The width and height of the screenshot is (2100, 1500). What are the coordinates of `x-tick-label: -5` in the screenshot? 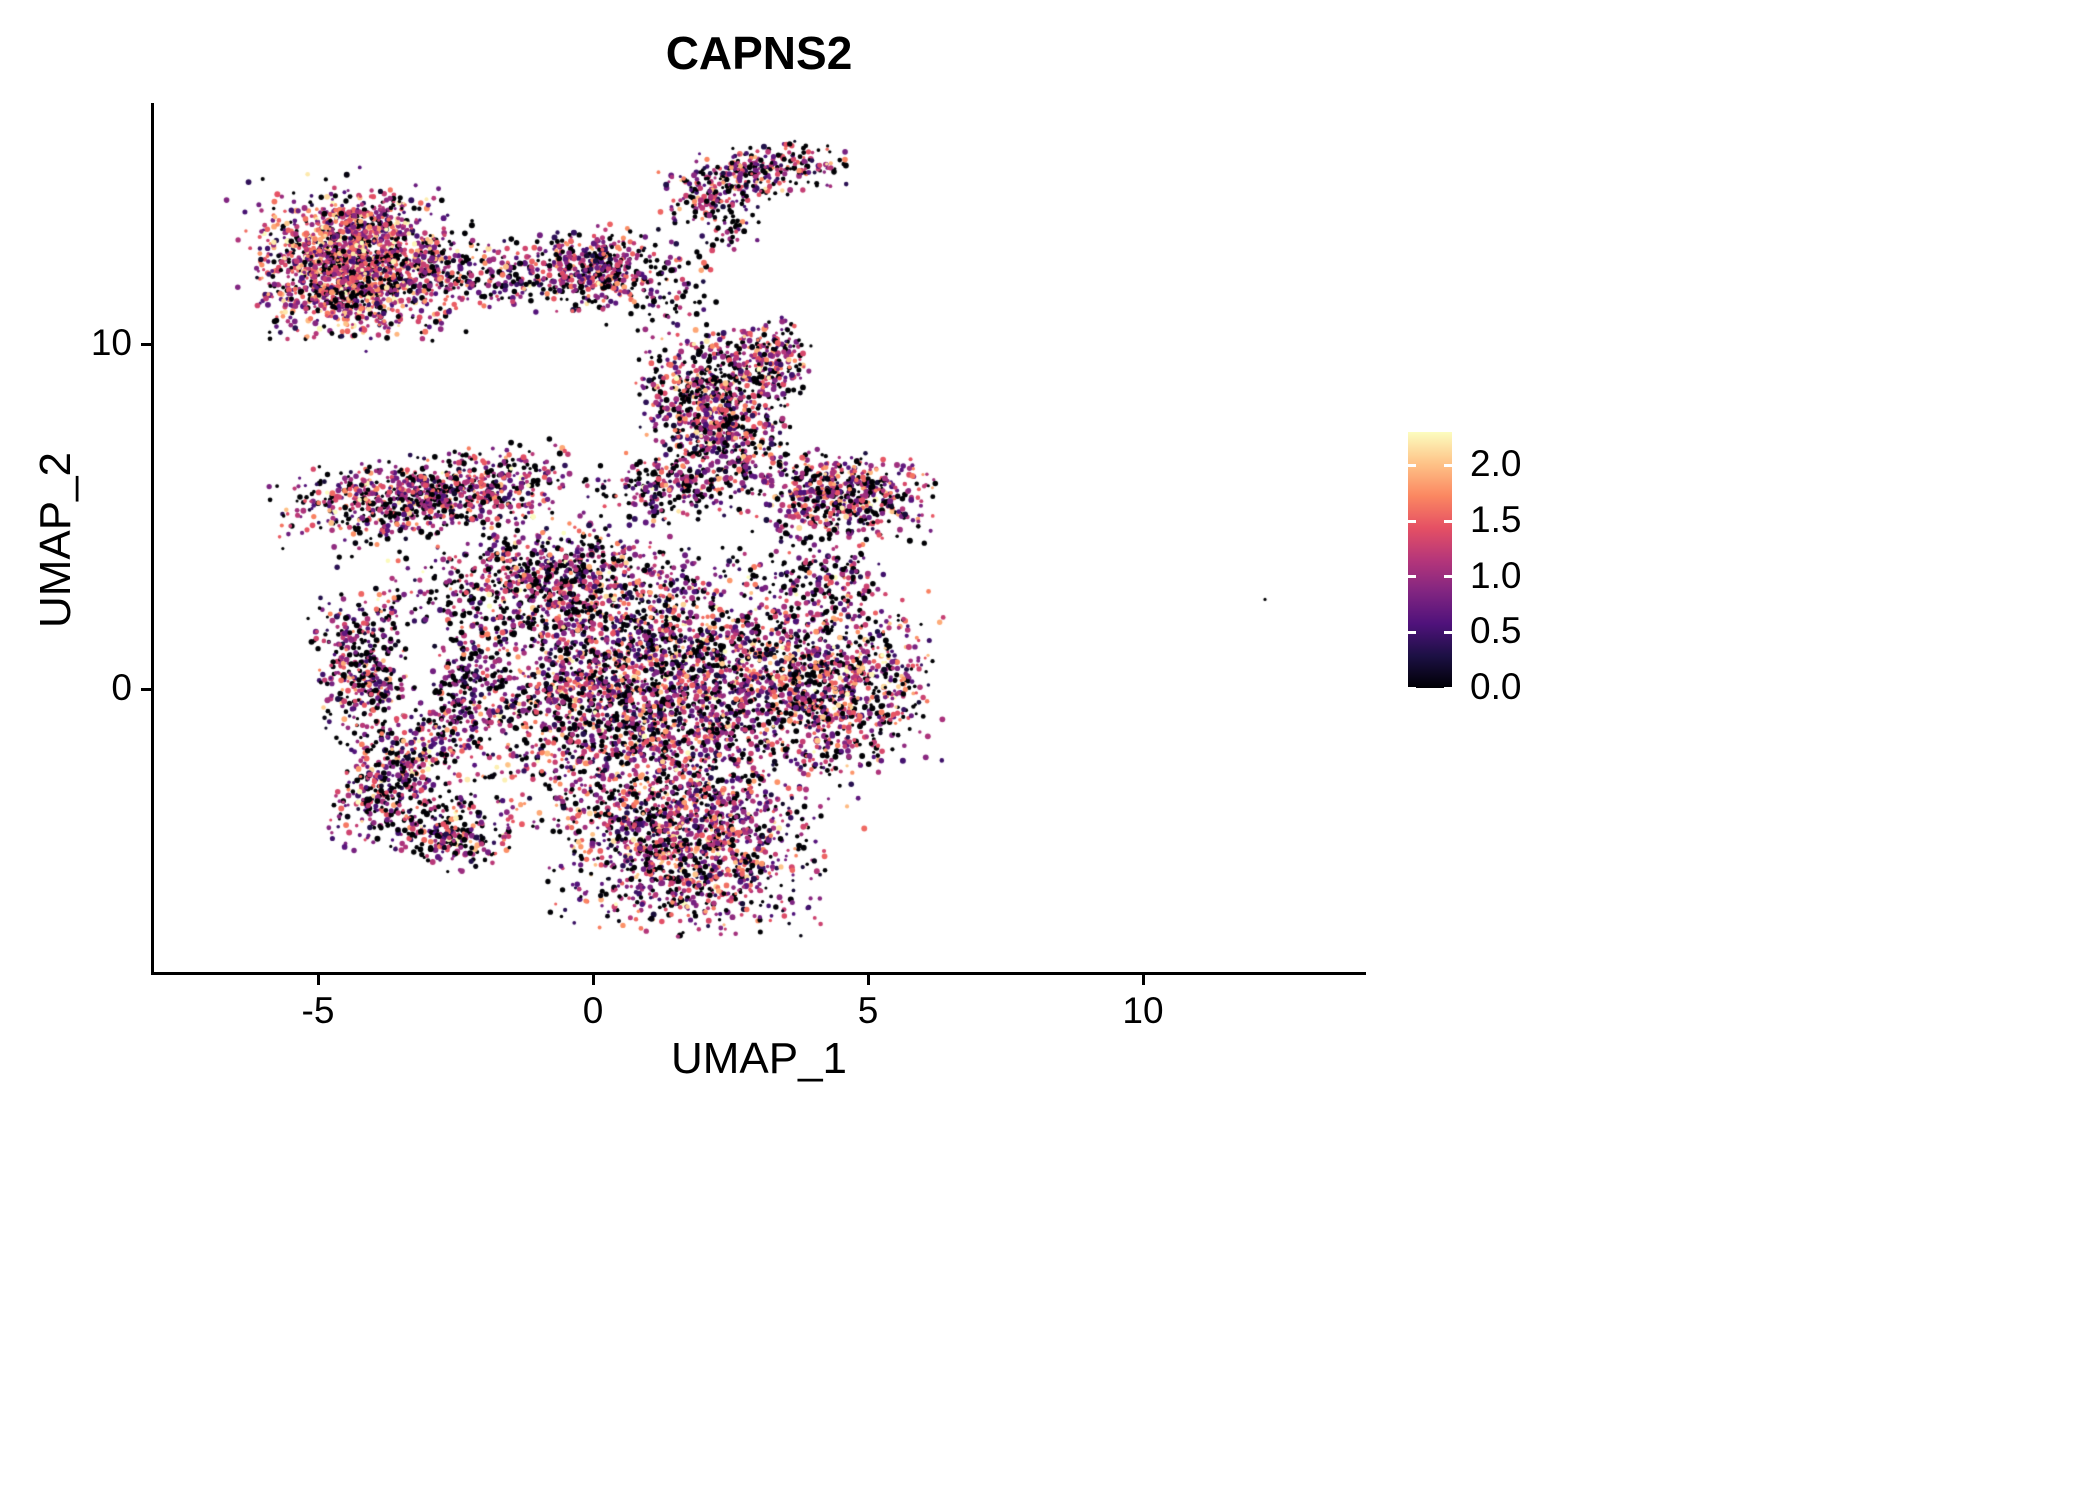 It's located at (318, 1010).